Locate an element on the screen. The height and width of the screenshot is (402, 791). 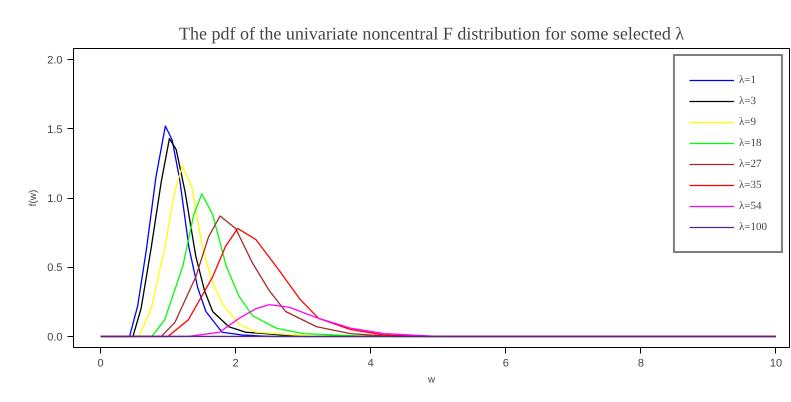
chart-title: The pdf of the univariate noncentral F distribution for some selected λ is located at coordinates (431, 34).